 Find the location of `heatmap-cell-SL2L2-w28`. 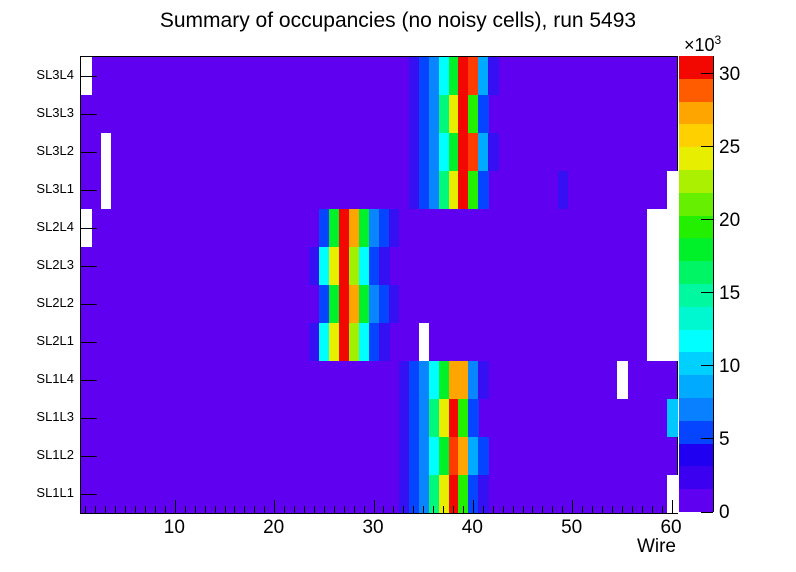

heatmap-cell-SL2L2-w28 is located at coordinates (354, 304).